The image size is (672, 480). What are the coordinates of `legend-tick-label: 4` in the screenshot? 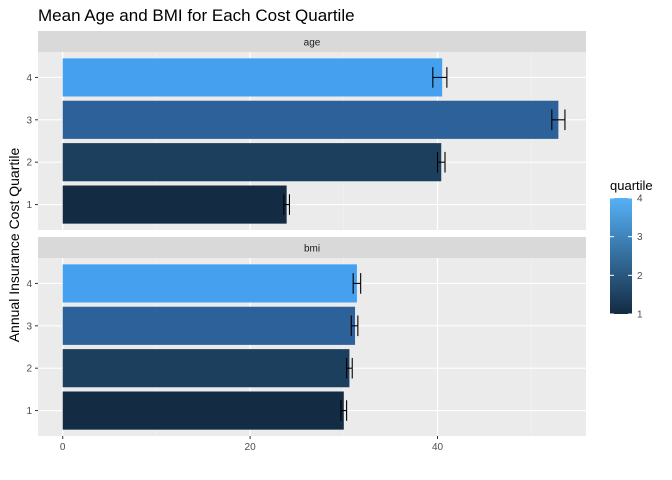 It's located at (640, 199).